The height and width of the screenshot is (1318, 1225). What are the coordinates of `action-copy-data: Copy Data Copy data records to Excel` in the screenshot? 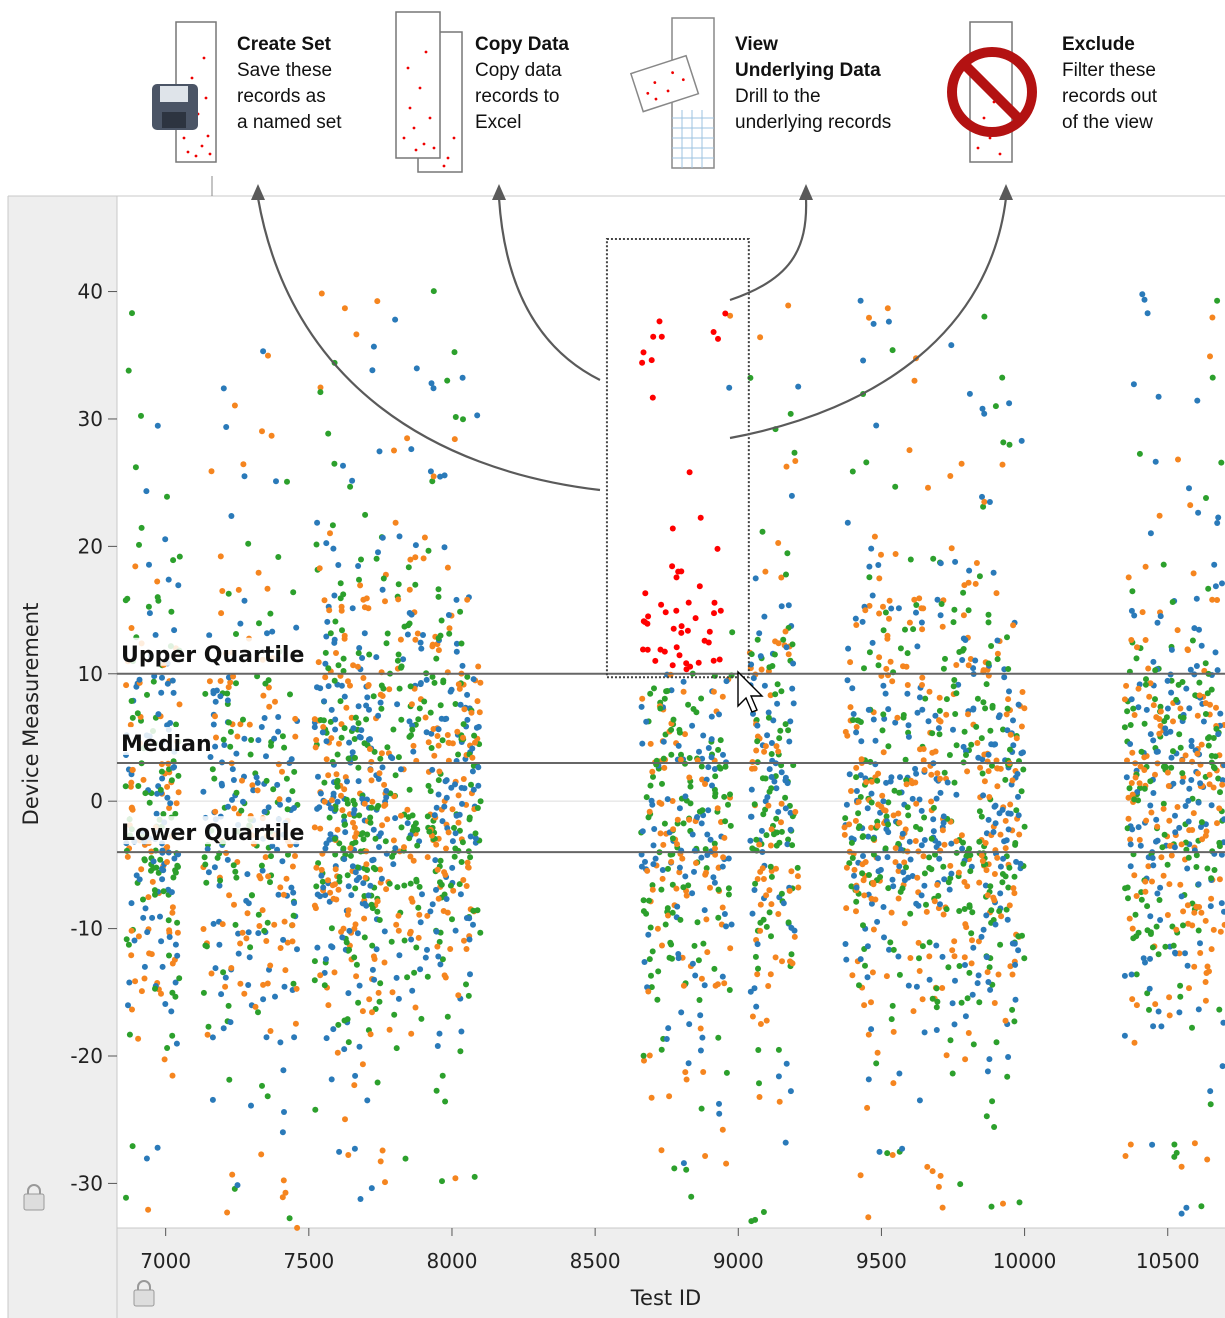 It's located at (505, 87).